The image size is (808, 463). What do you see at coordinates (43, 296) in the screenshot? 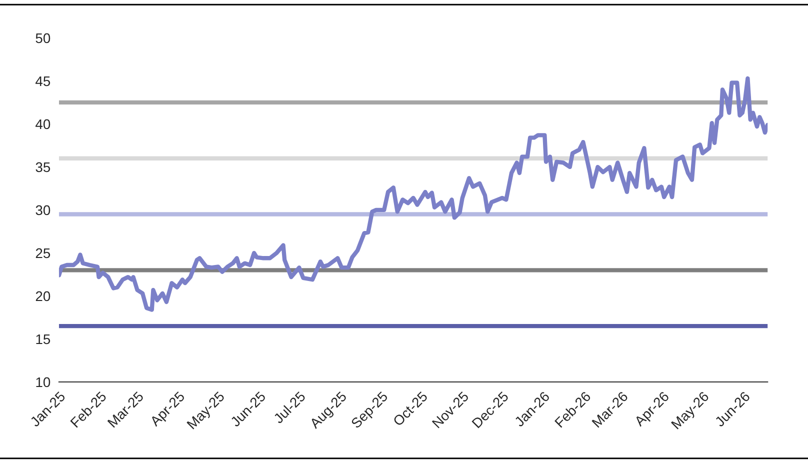
I see `y-tick-label: 20` at bounding box center [43, 296].